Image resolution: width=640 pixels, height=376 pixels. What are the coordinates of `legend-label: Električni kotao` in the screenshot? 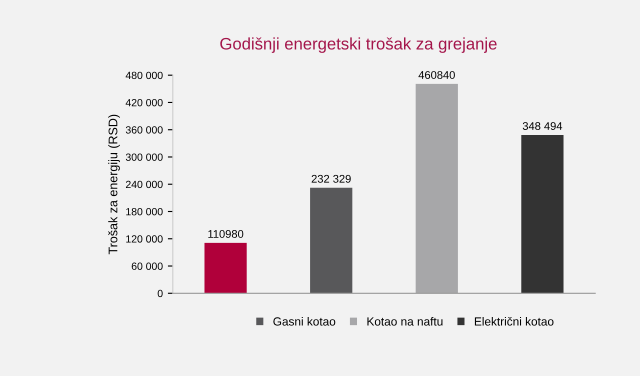 It's located at (514, 321).